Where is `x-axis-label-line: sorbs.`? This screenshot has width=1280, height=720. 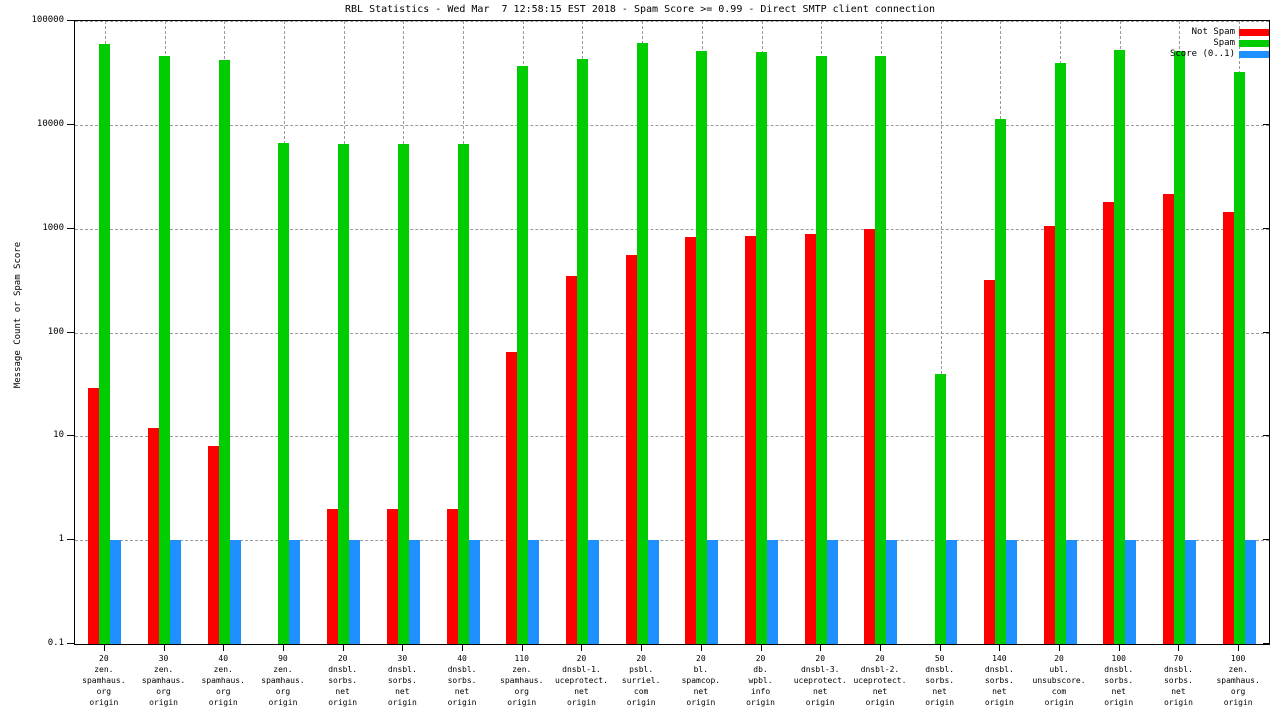 x-axis-label-line: sorbs. is located at coordinates (1119, 680).